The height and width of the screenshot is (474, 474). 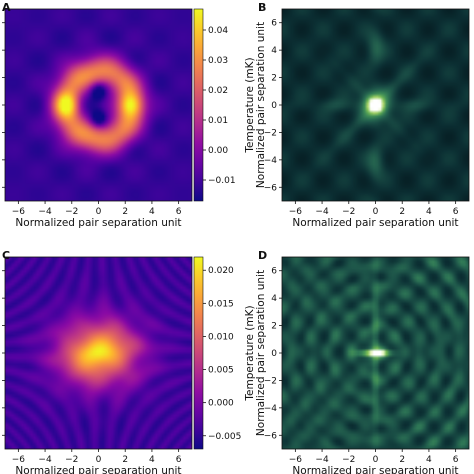 I want to click on colorbar-tick-label: −0.005, so click(x=224, y=437).